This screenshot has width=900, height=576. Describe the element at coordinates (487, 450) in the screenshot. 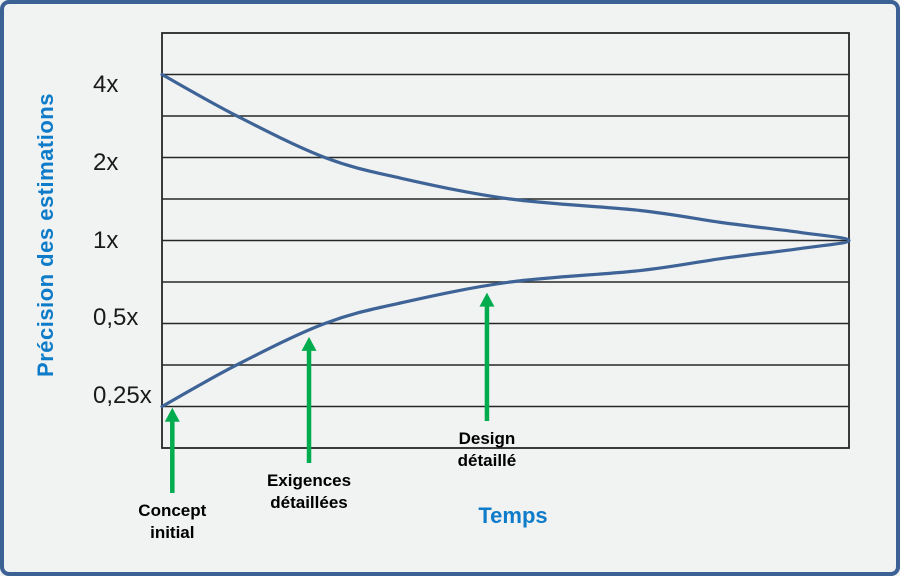

I see `annotation-design-detaille: Design détaillé` at that location.